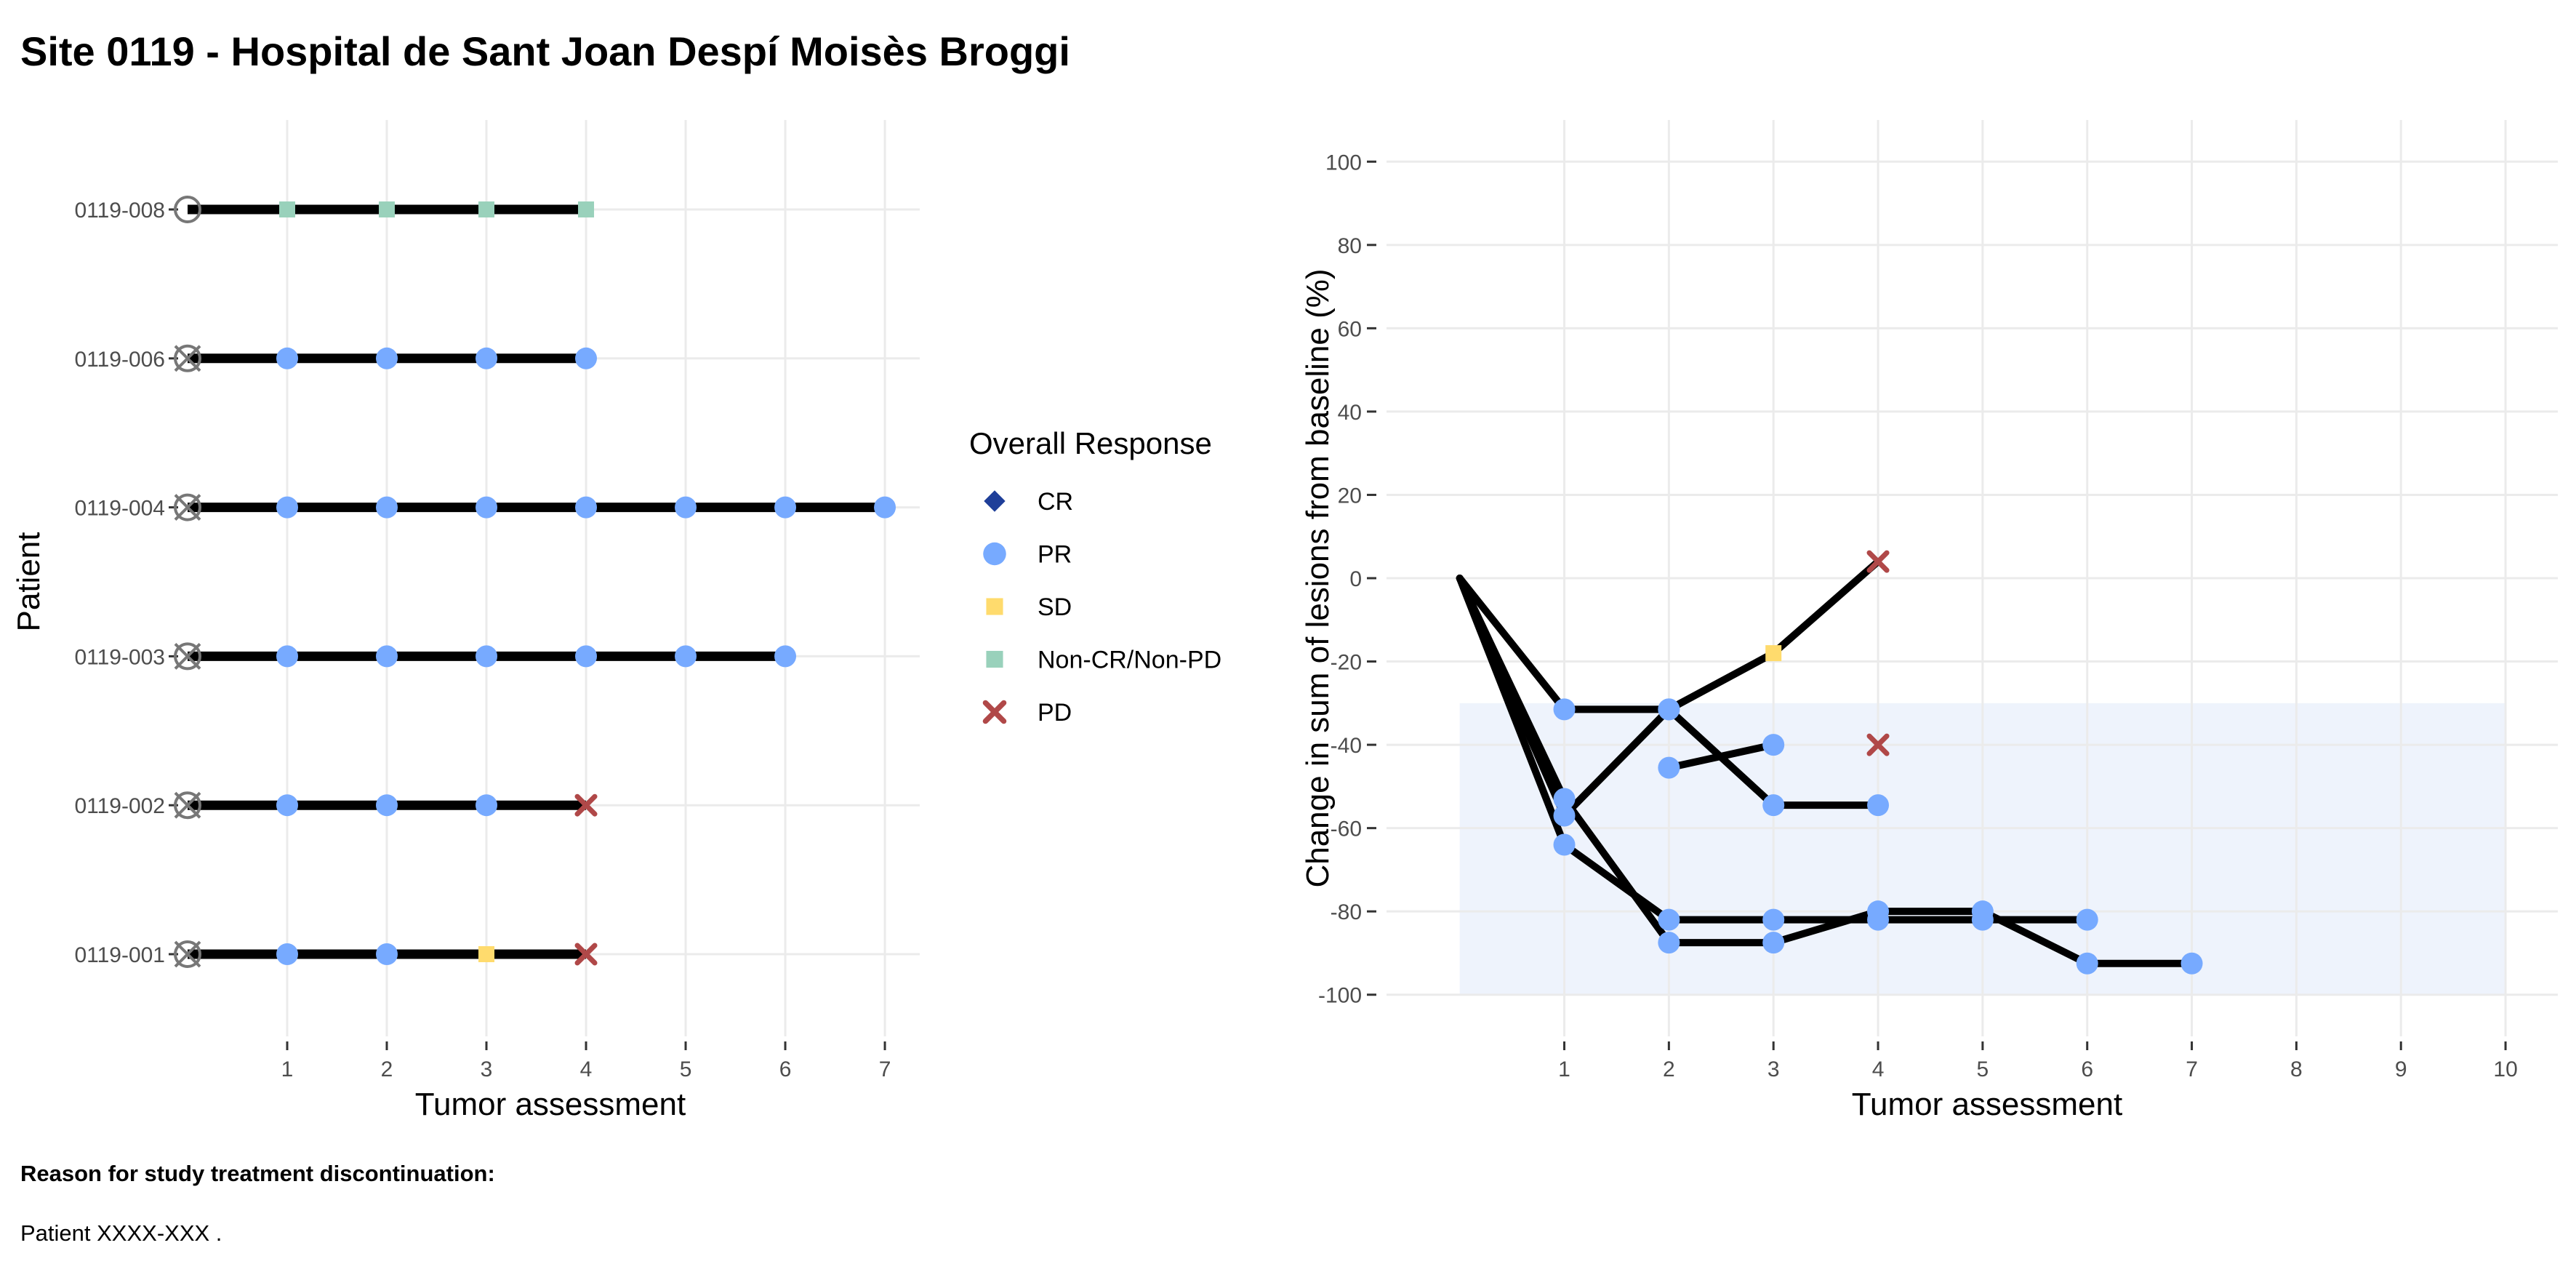 The height and width of the screenshot is (1288, 2576). I want to click on y-tick-label: 100, so click(1344, 163).